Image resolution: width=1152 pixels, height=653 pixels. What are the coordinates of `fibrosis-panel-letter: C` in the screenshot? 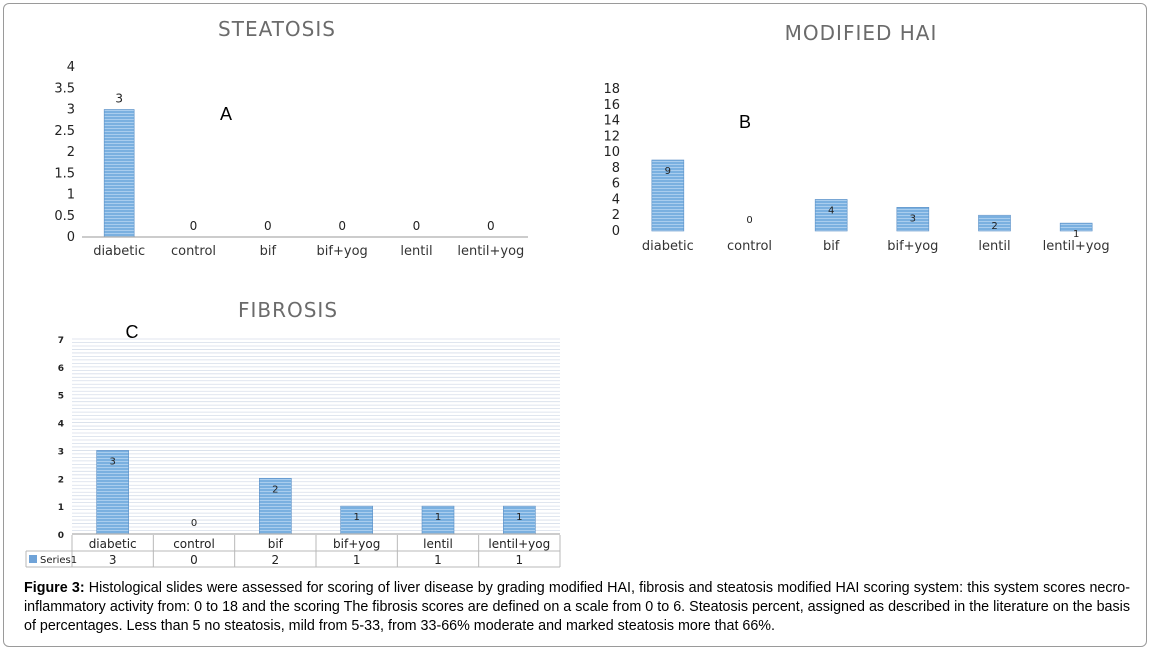 It's located at (132, 332).